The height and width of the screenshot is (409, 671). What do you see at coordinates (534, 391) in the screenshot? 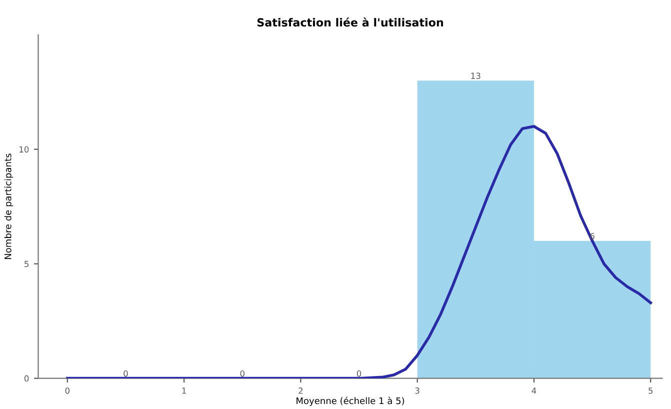
I see `x-tick-label: 4` at bounding box center [534, 391].